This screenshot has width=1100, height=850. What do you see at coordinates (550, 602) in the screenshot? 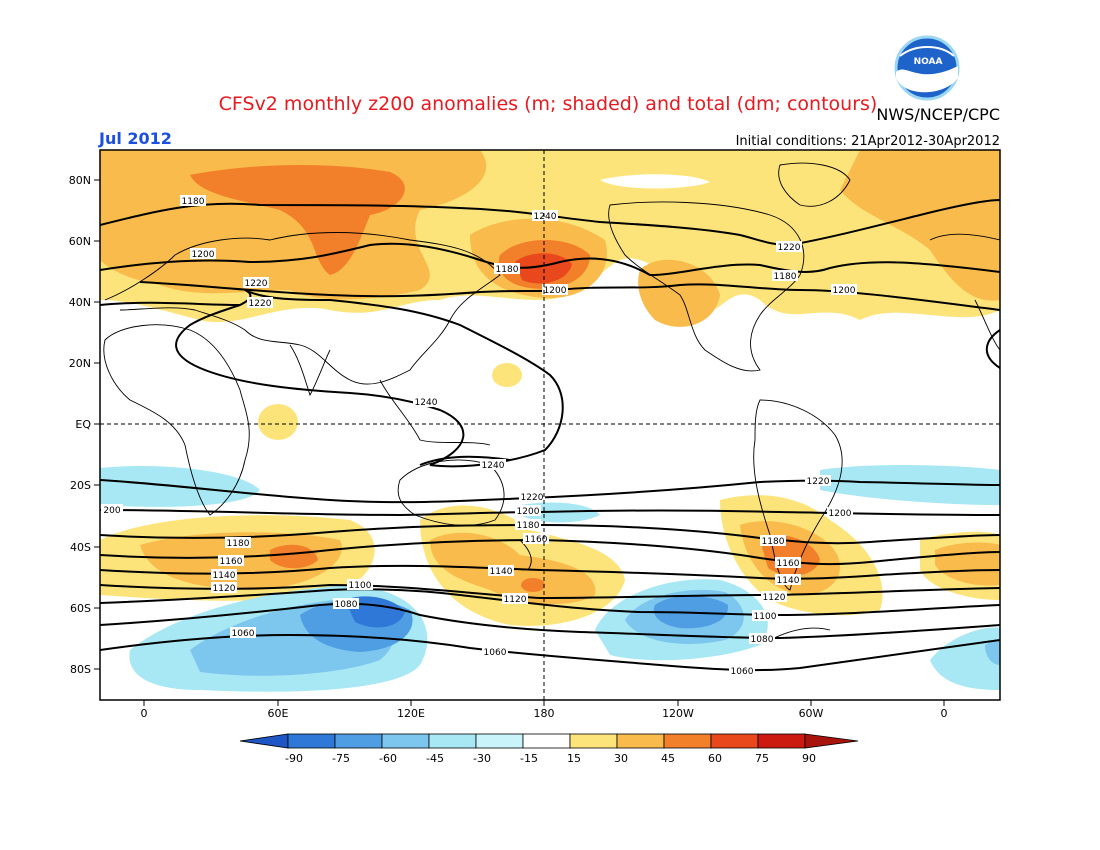
I see `contour-1100-south` at bounding box center [550, 602].